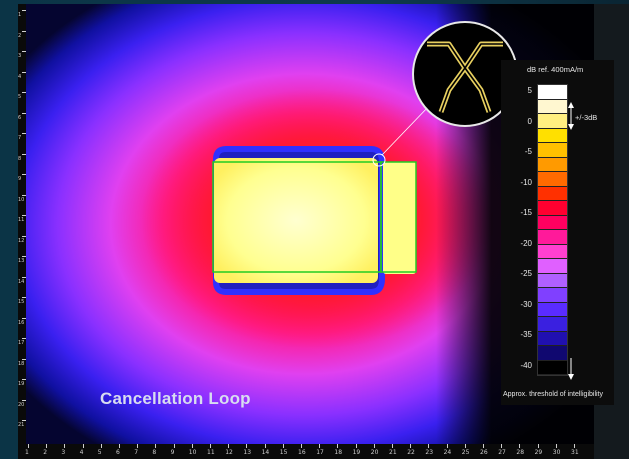 The height and width of the screenshot is (459, 629). I want to click on bottom-ruler-label: 28, so click(520, 452).